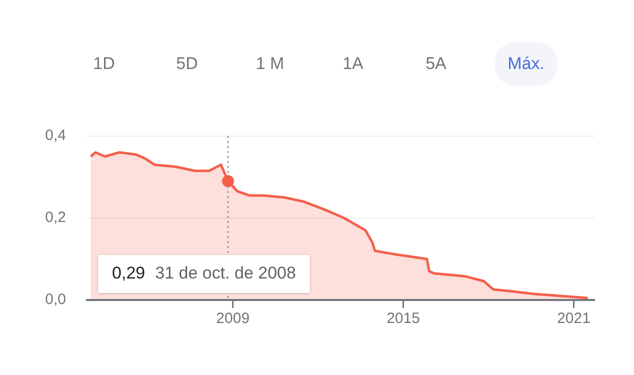 This screenshot has width=634, height=375. What do you see at coordinates (353, 64) in the screenshot?
I see `text: 1A` at bounding box center [353, 64].